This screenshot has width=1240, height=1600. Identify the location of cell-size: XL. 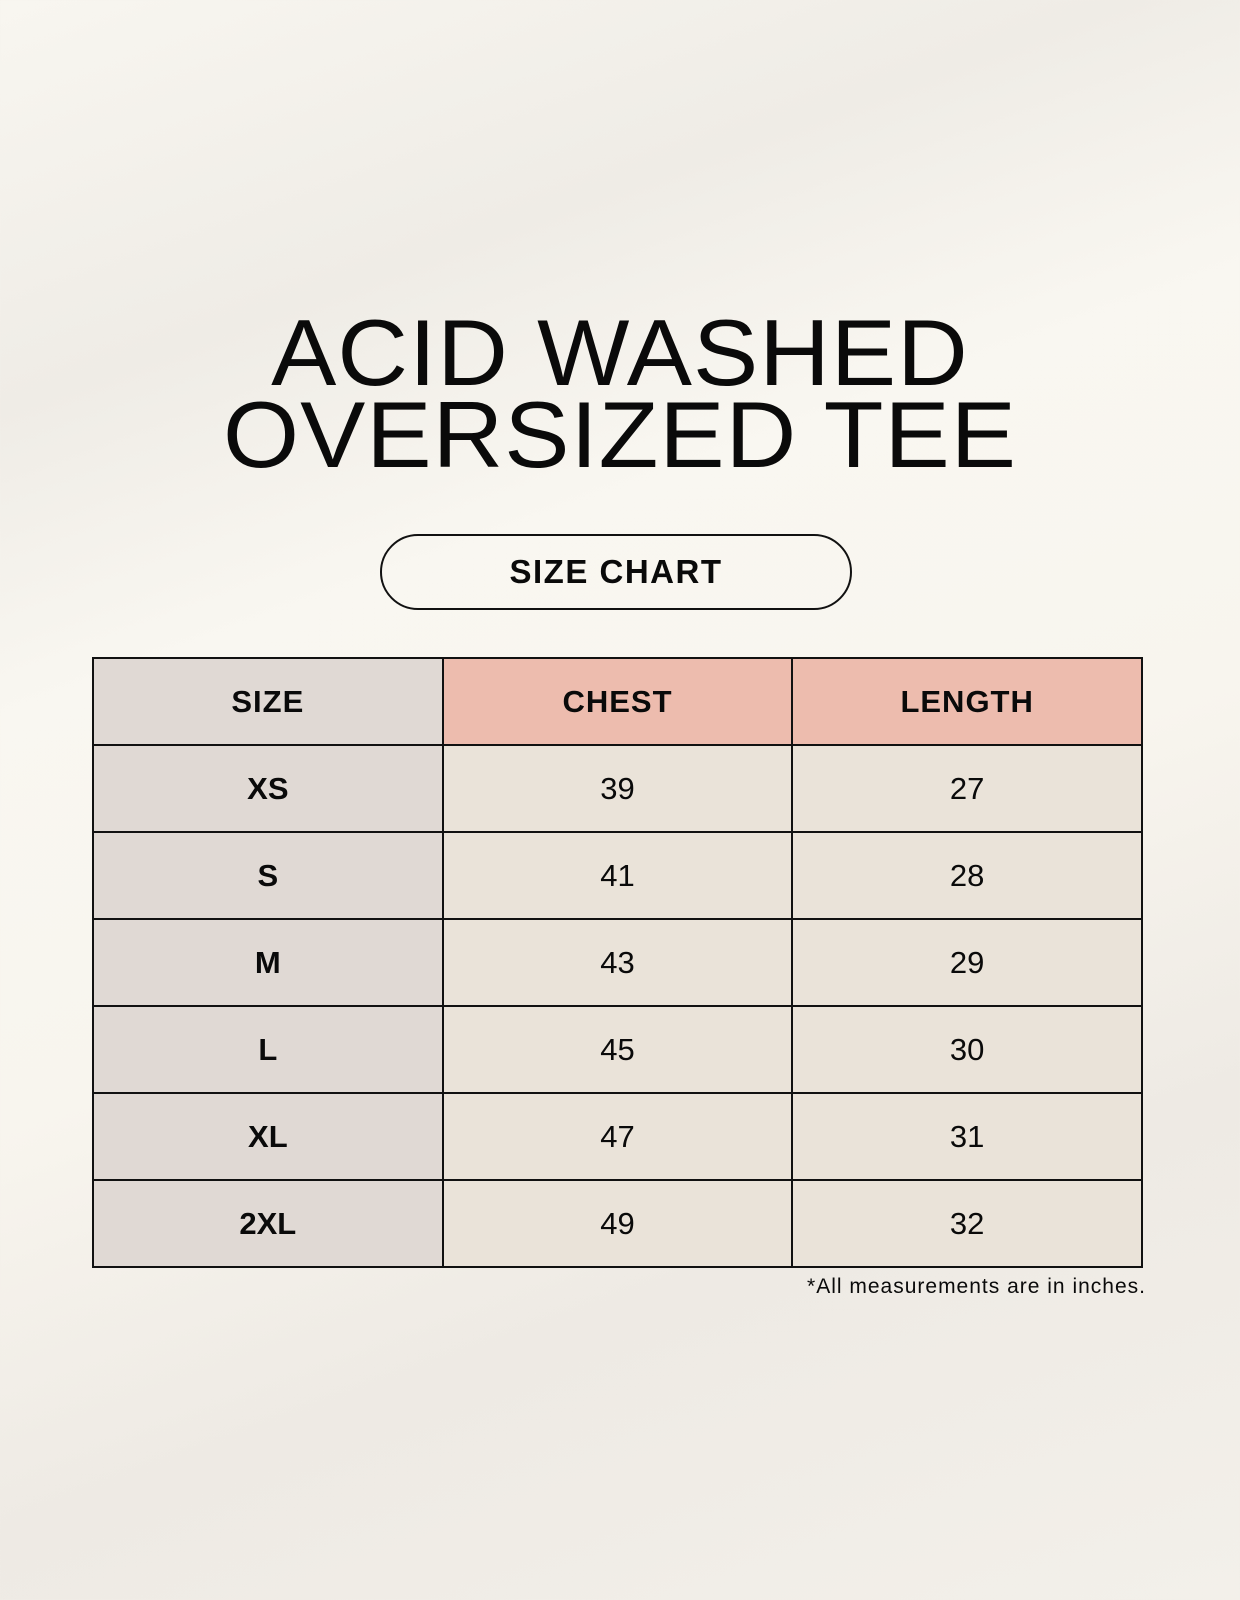
(268, 1136).